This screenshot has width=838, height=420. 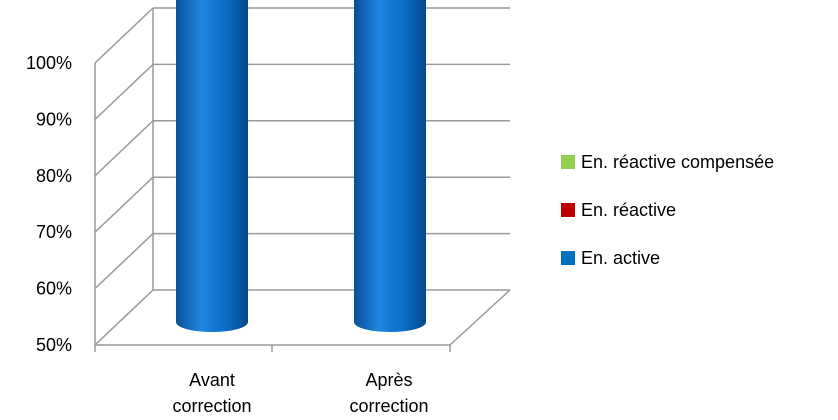 What do you see at coordinates (480, 317) in the screenshot?
I see `floor-right-edge` at bounding box center [480, 317].